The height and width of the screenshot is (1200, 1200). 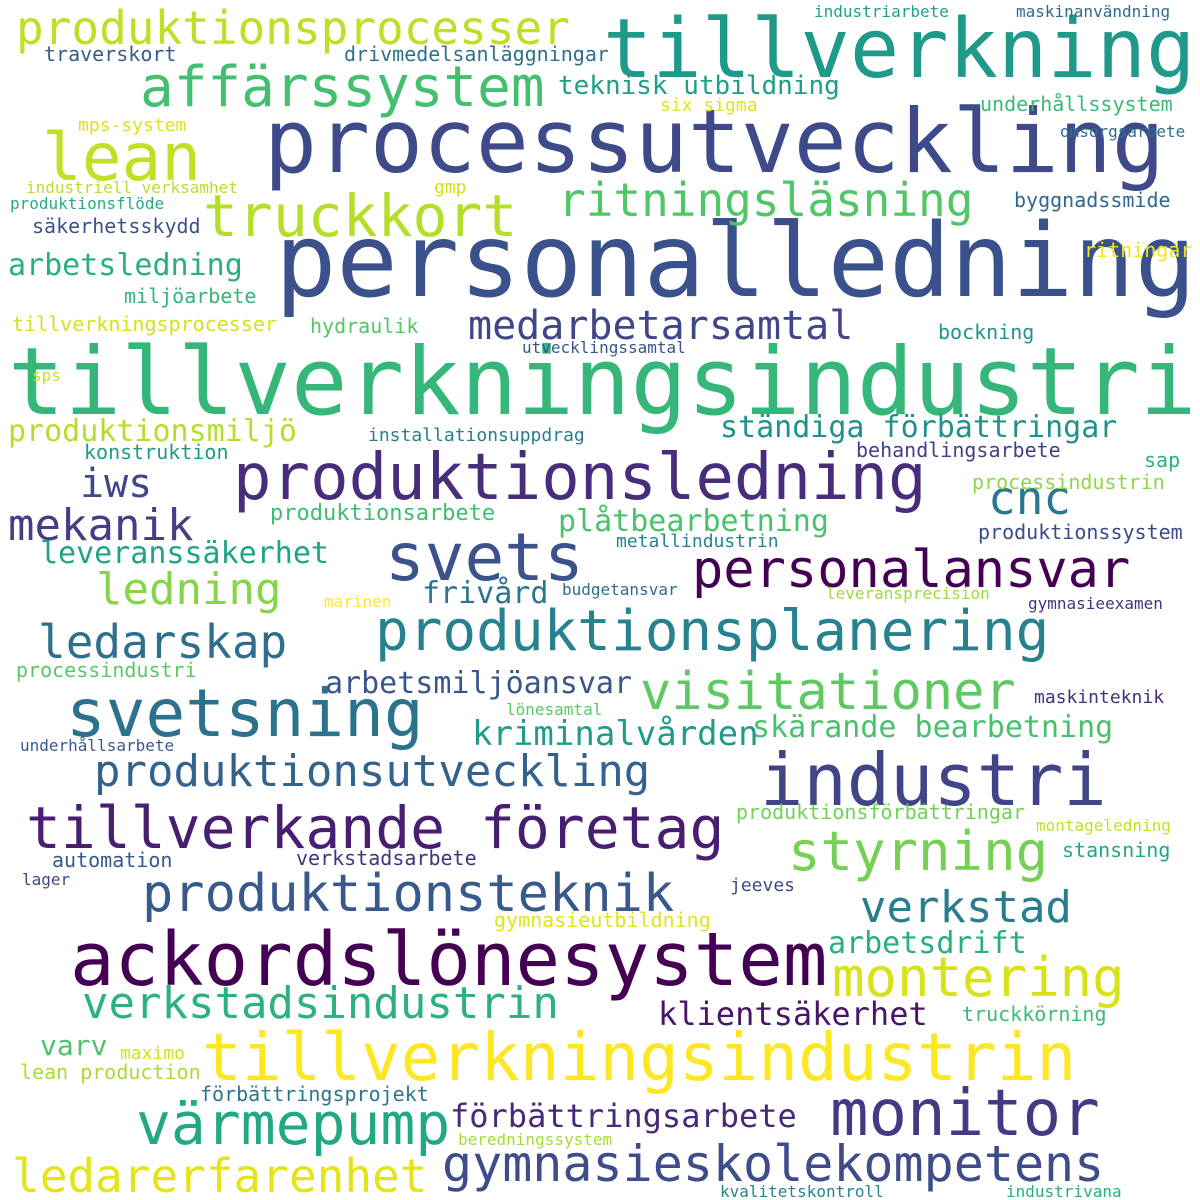 What do you see at coordinates (293, 28) in the screenshot?
I see `word-produktionsprocesser: produktionsprocesser` at bounding box center [293, 28].